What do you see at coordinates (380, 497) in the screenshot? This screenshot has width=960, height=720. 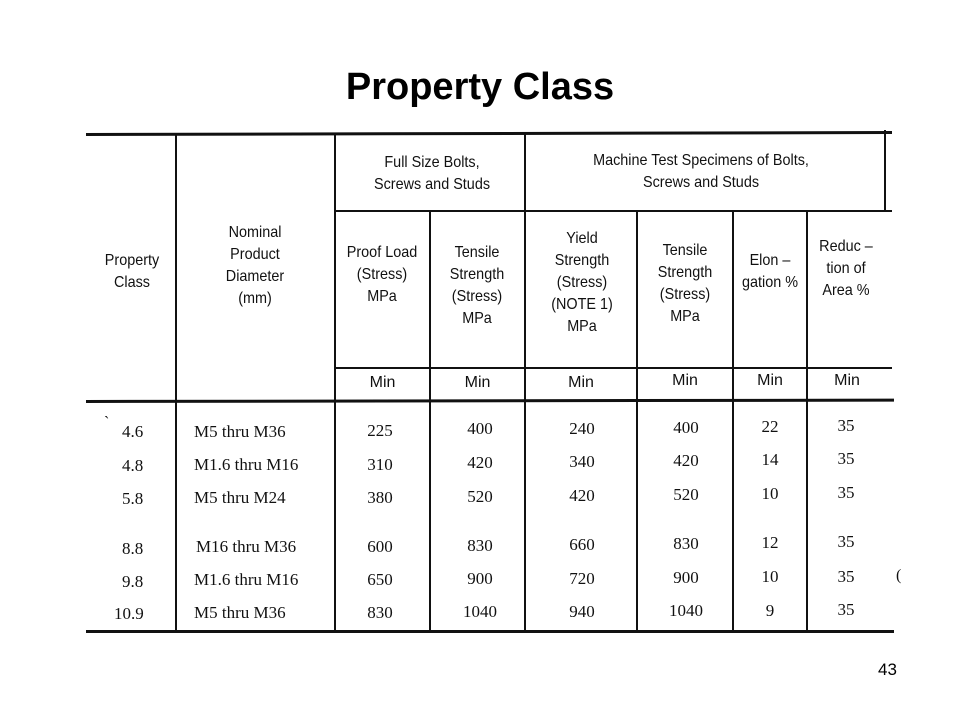 I see `cell-proof-load: 380` at bounding box center [380, 497].